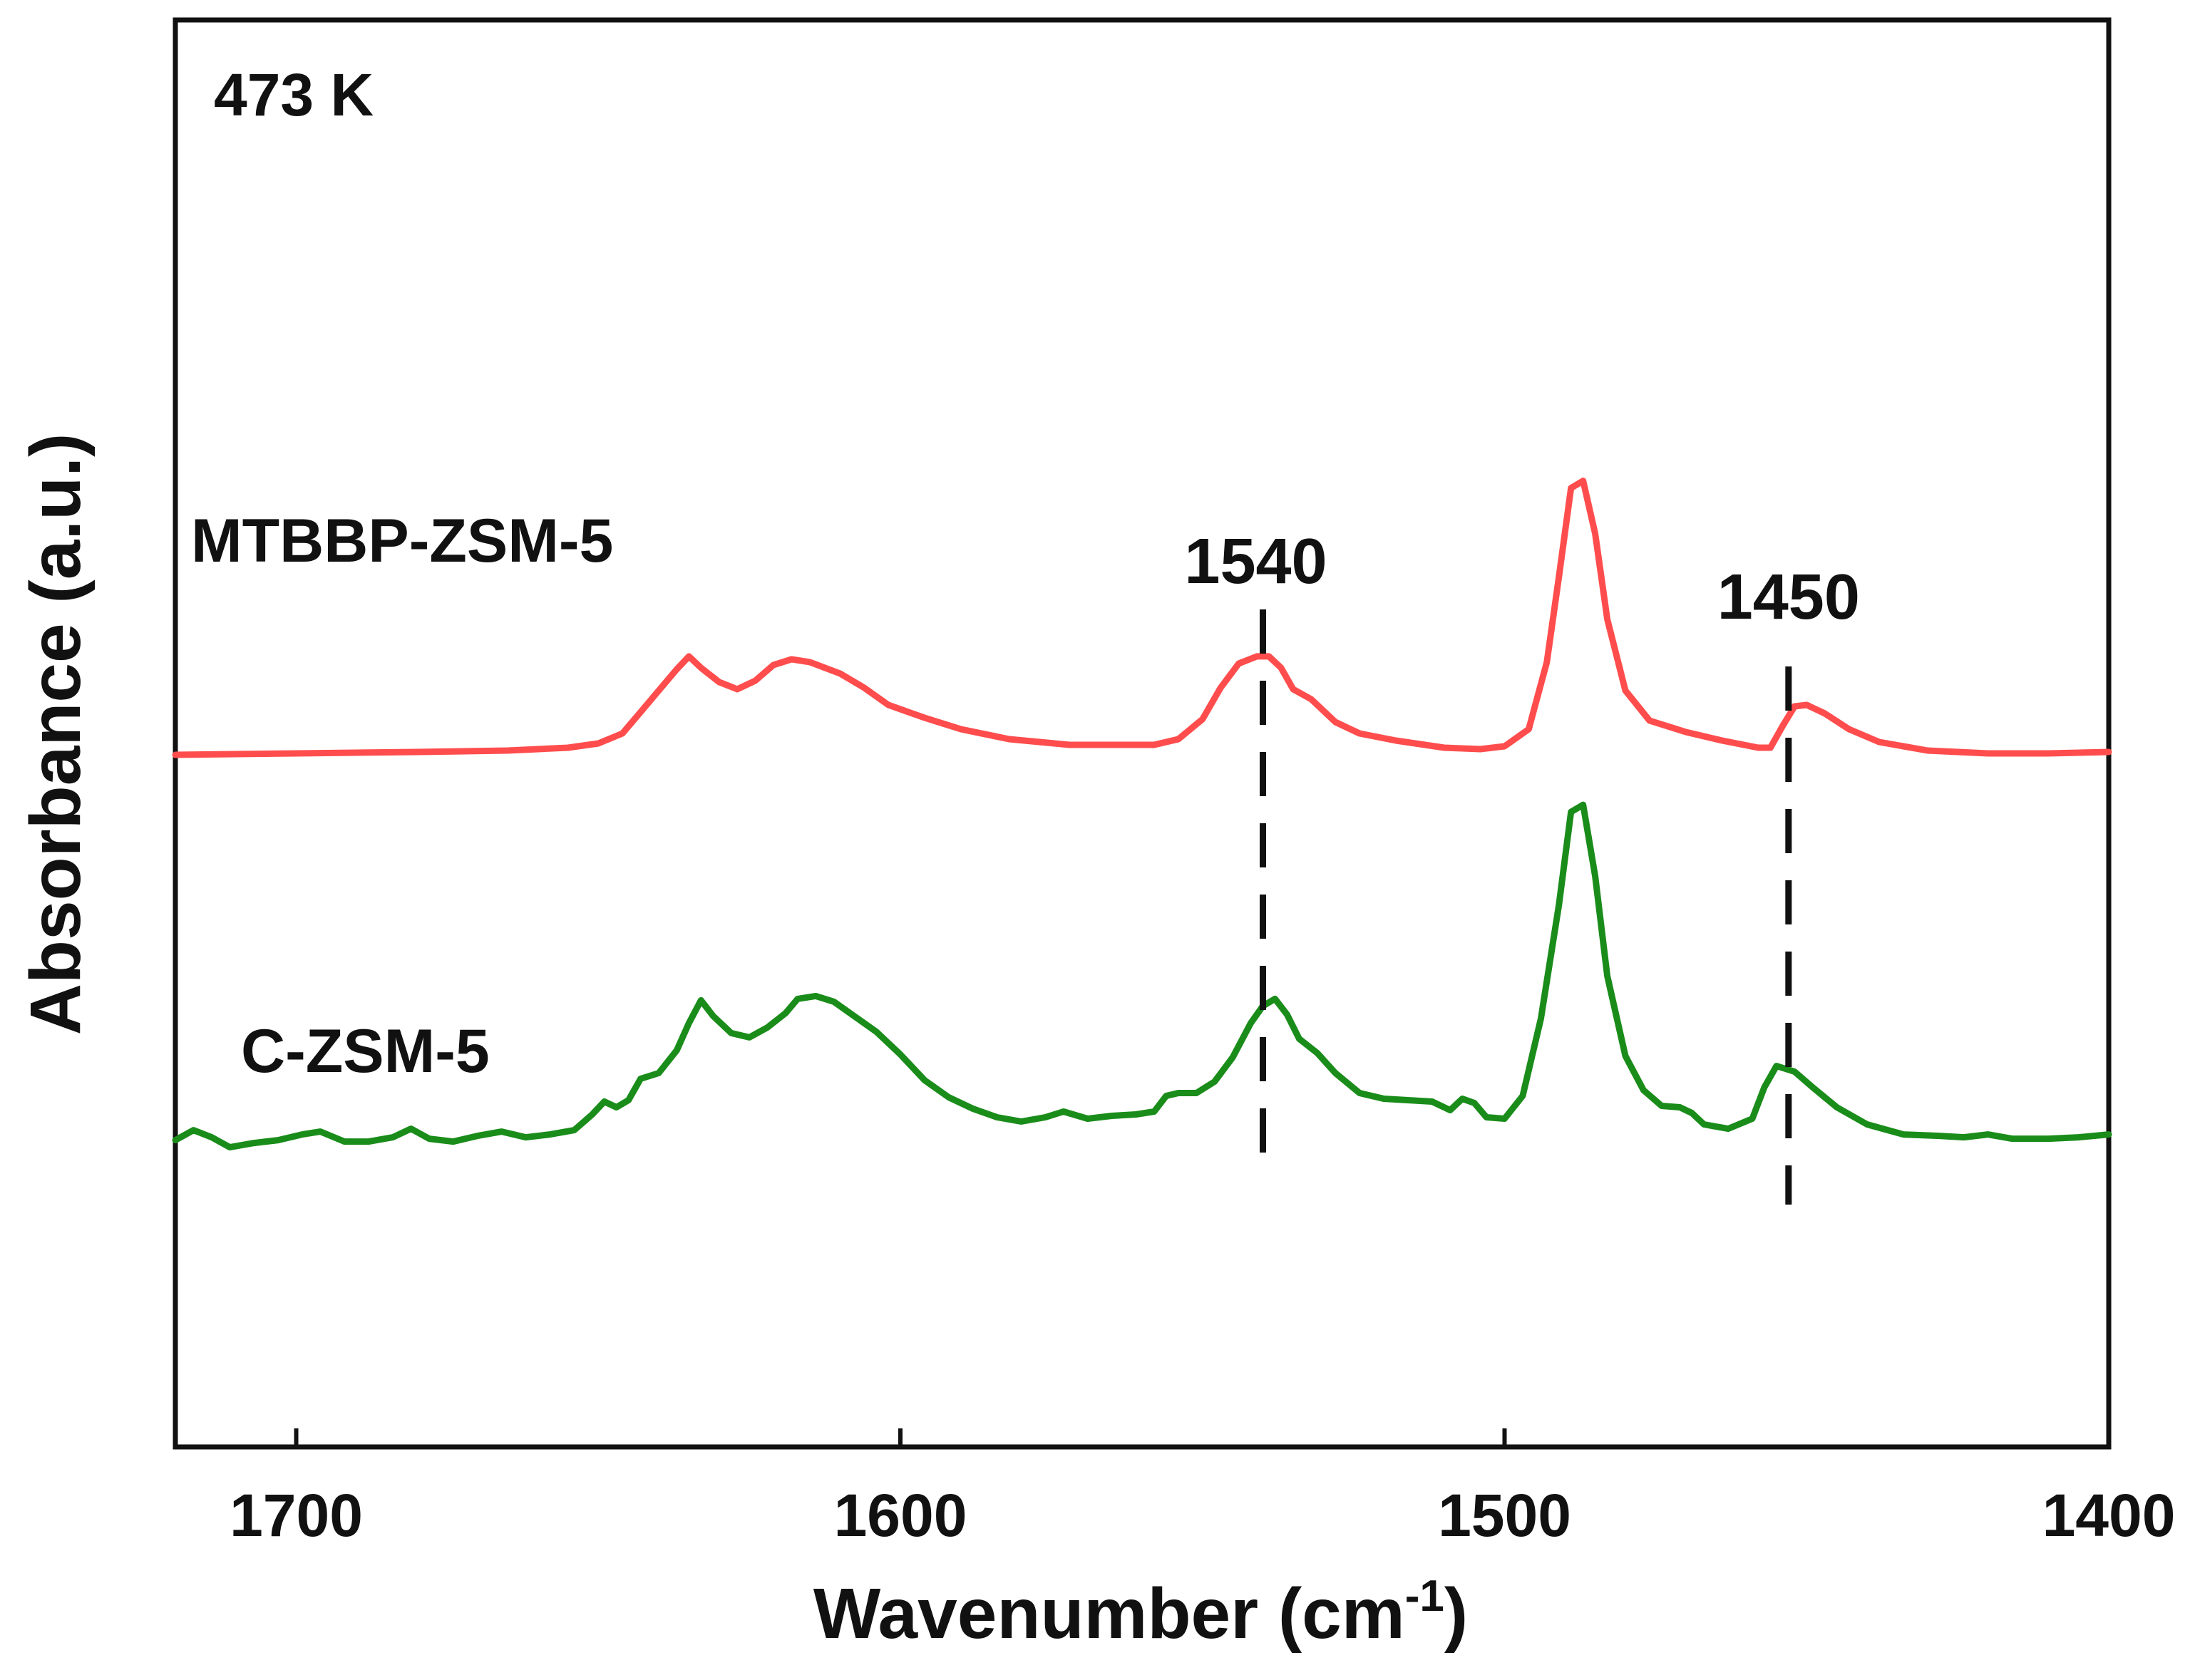 This screenshot has height=1680, width=2200. I want to click on y-axis-title: Absorbance (a.u.), so click(56, 734).